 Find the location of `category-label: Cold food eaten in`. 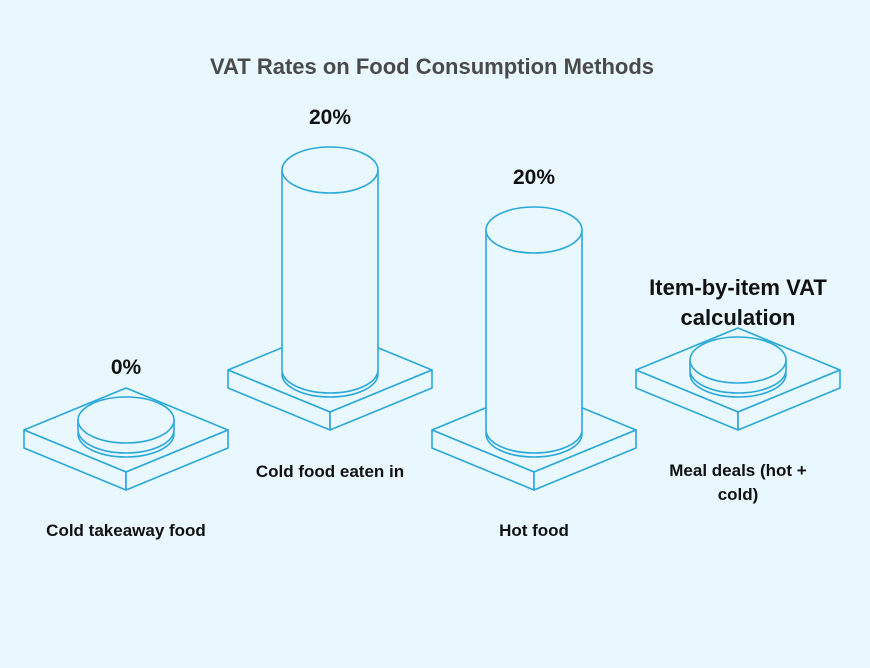

category-label: Cold food eaten in is located at coordinates (330, 471).